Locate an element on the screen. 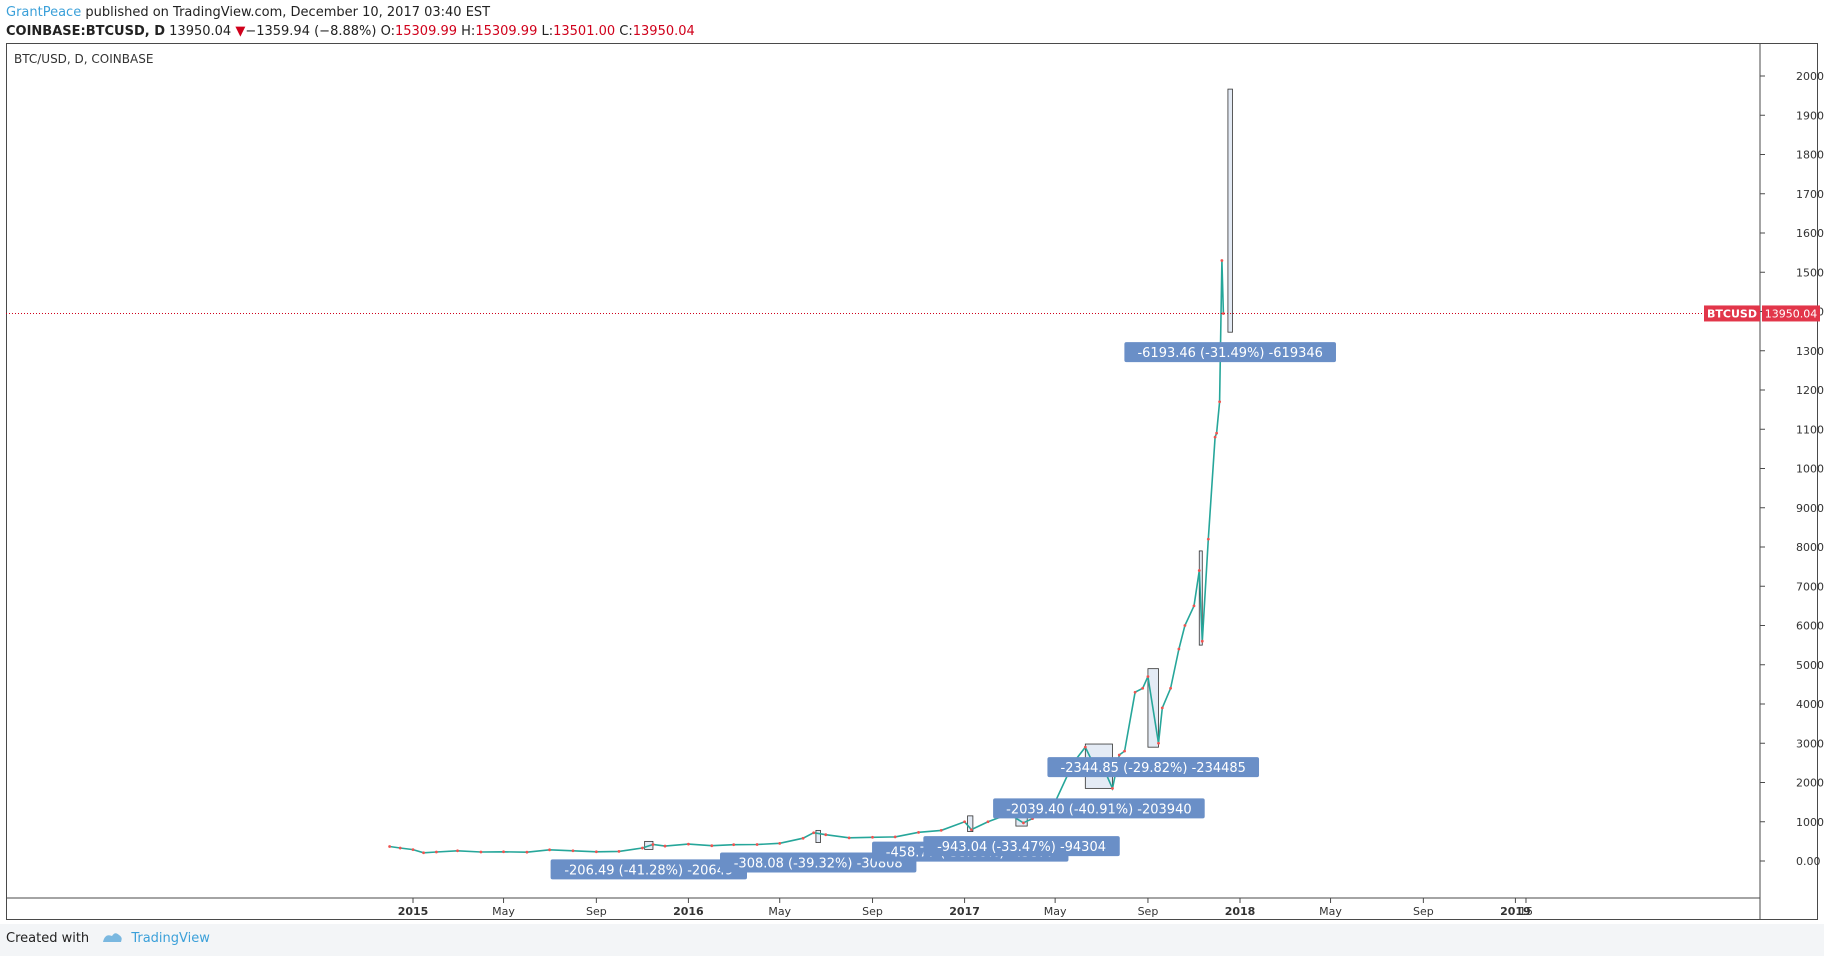  symbol-badge-label: BTCUSD is located at coordinates (1732, 313).